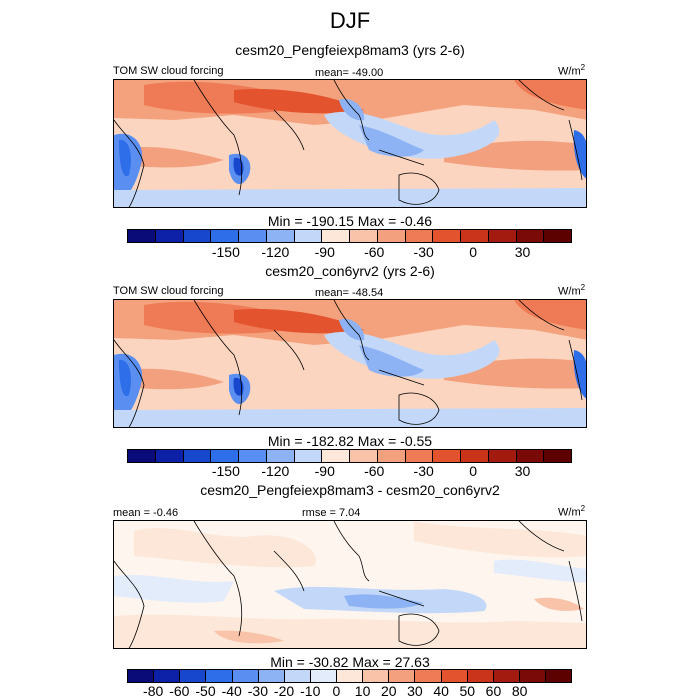 Image resolution: width=700 pixels, height=700 pixels. Describe the element at coordinates (349, 73) in the screenshot. I see `mean-label: mean= -49.00` at that location.